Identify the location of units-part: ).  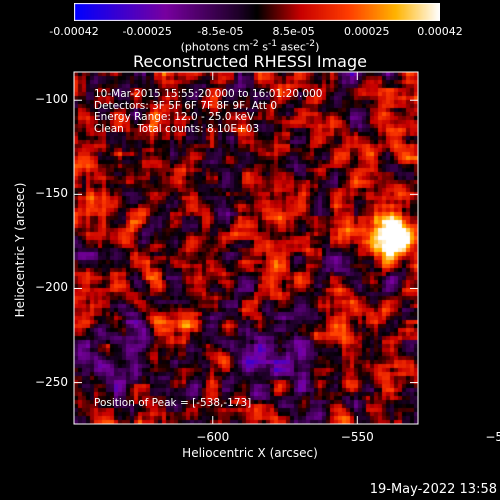
(317, 47).